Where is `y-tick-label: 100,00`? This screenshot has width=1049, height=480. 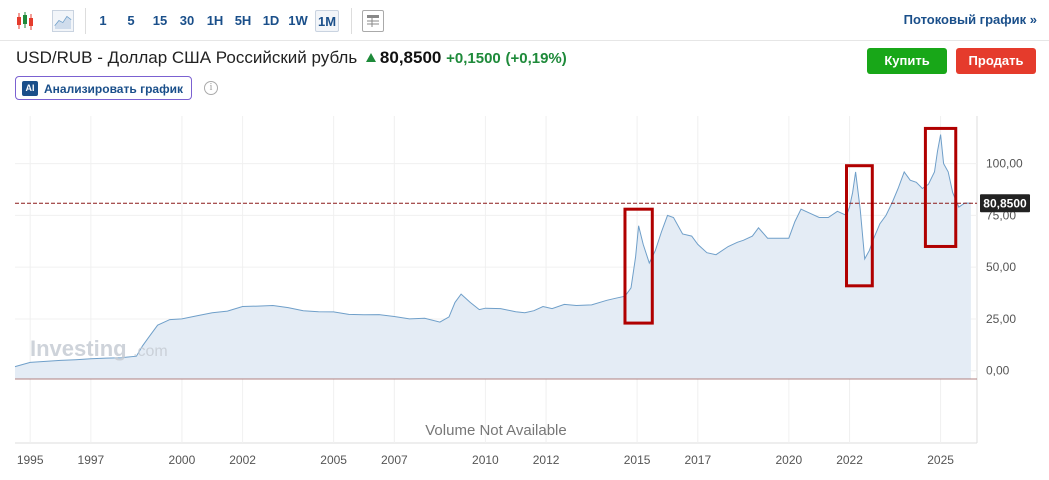 y-tick-label: 100,00 is located at coordinates (1004, 164).